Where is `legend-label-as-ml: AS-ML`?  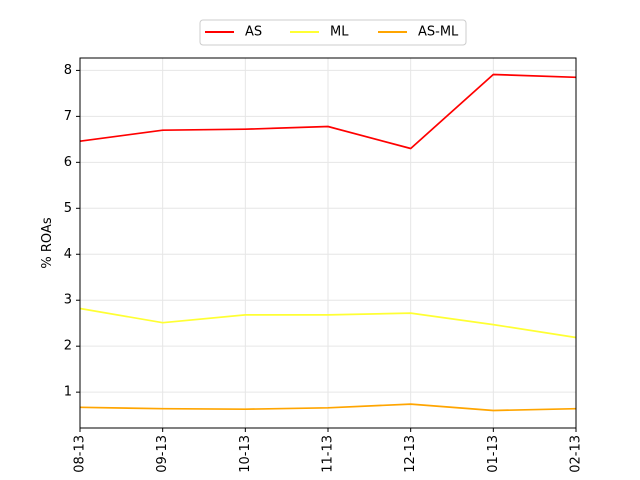
legend-label-as-ml: AS-ML is located at coordinates (438, 32).